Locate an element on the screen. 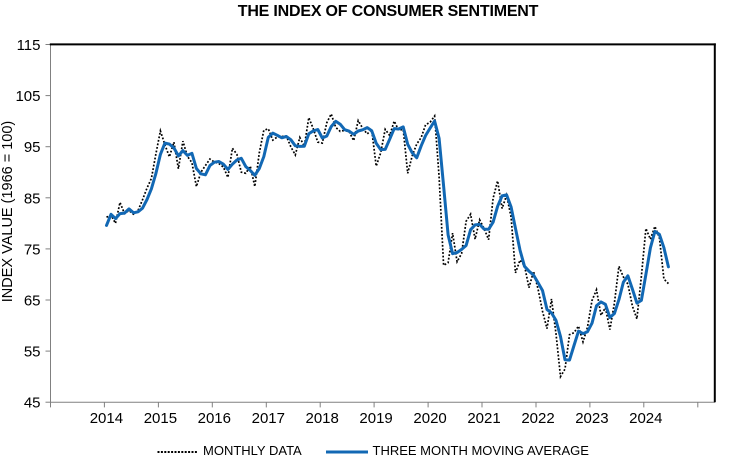  svg-text:THE INDEX OF CONSUMER SENTIMEN: THE INDEX OF CONSUMER SENTIMENT is located at coordinates (388, 11).